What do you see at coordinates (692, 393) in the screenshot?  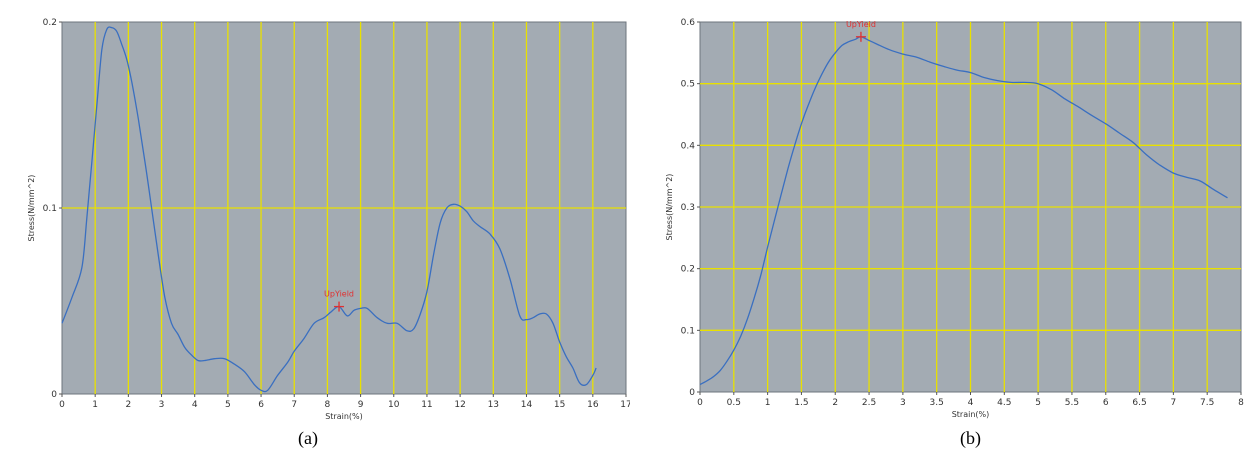 I see `chart-b-ytick-label: 0` at bounding box center [692, 393].